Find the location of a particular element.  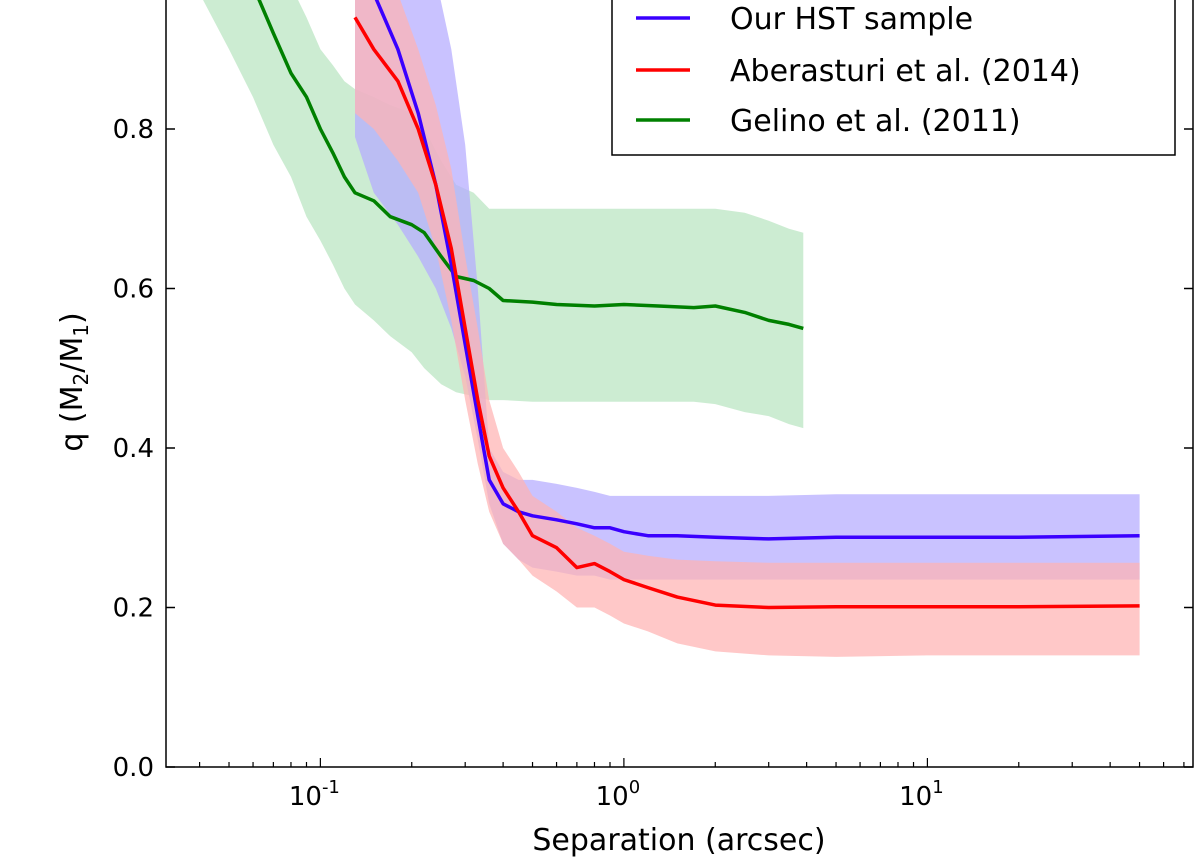

legend-label-aberasturi: Aberasturi et al. (2014) is located at coordinates (905, 71).